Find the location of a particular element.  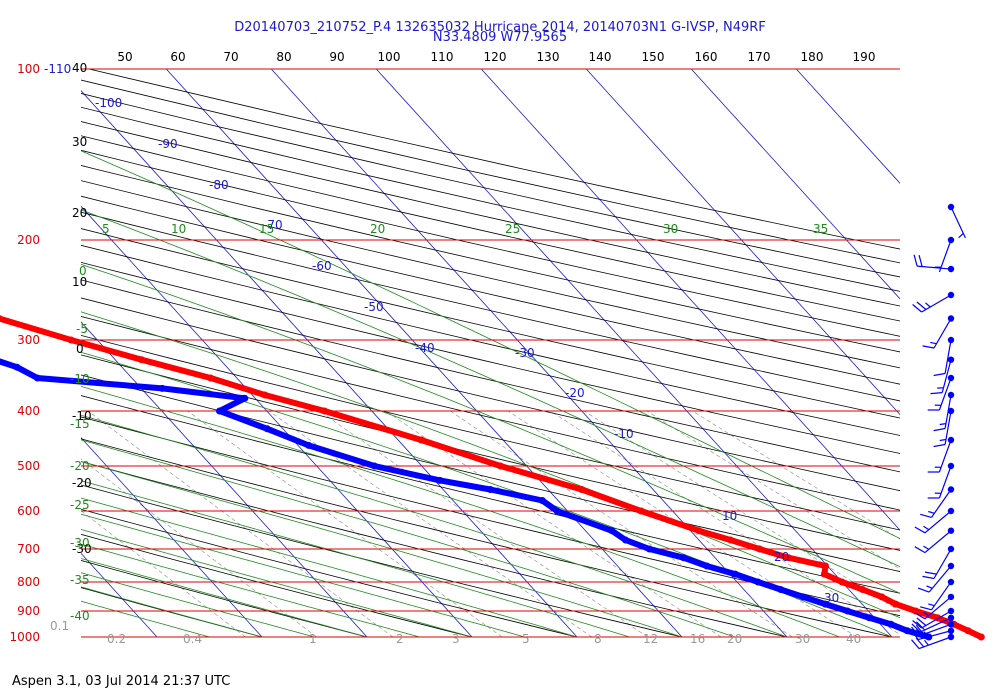

dry-adiabat-line is located at coordinates (172, 612).